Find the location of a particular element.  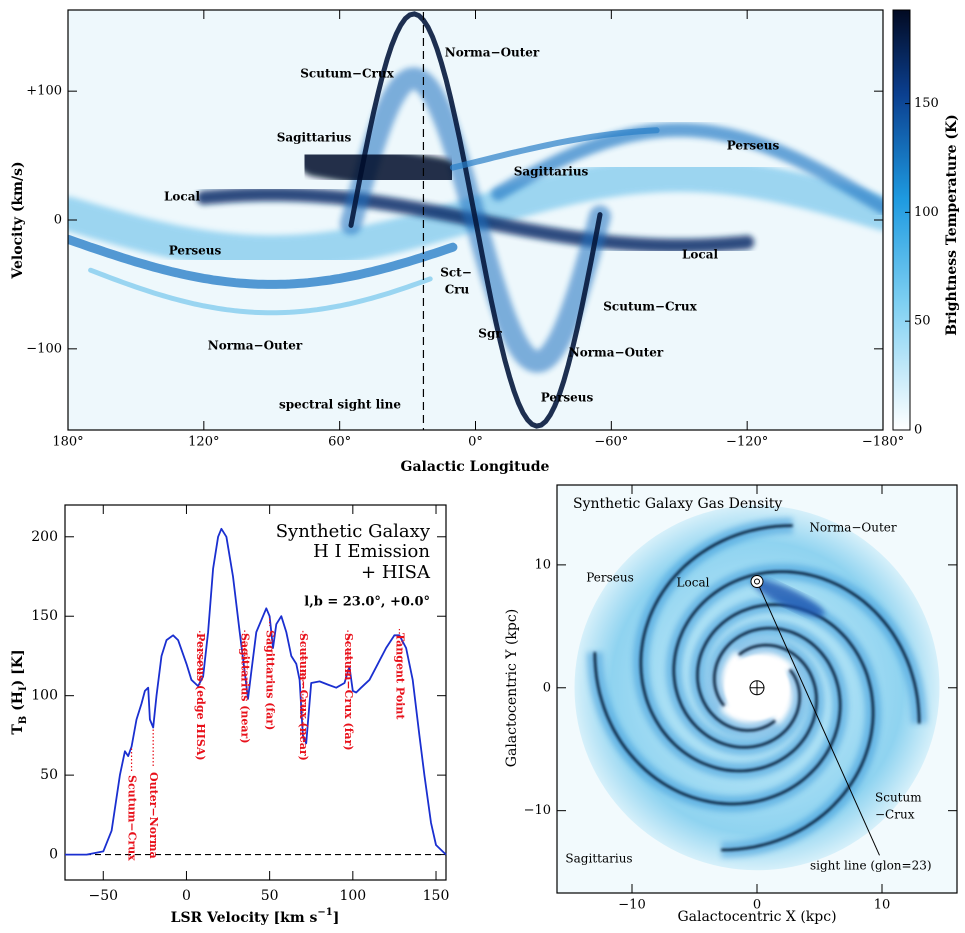

sun-marker-dot is located at coordinates (757, 581).